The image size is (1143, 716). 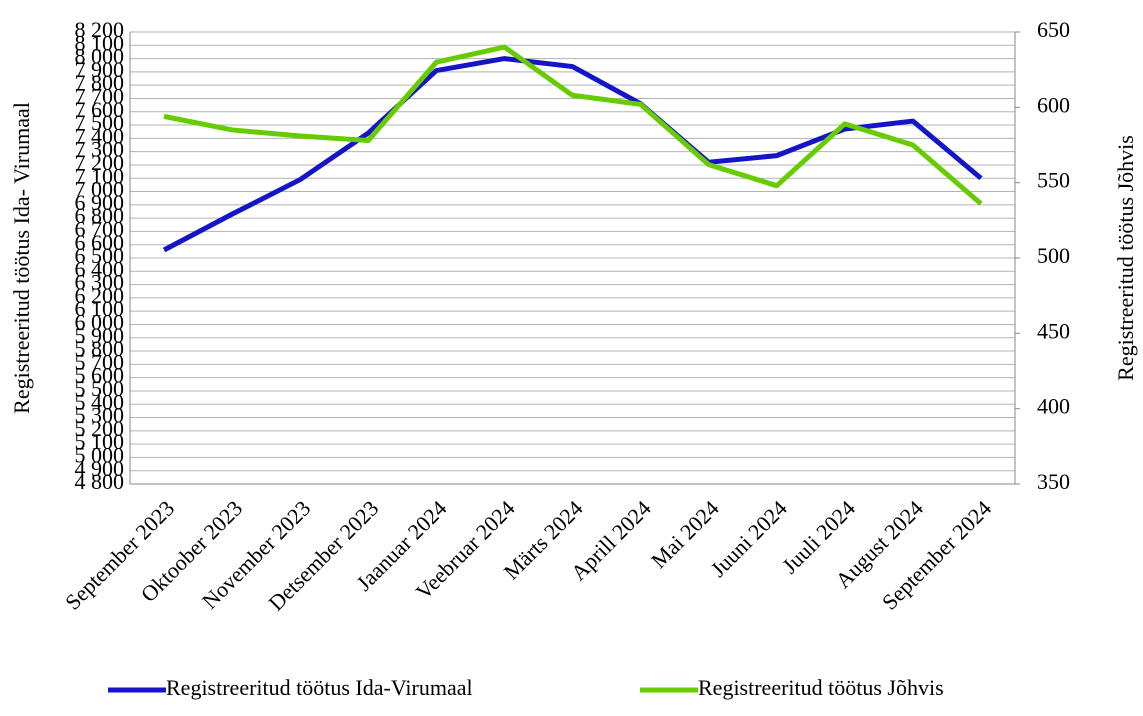 I want to click on legend-label: Registreeritud töötus Ida-Virumaal, so click(x=319, y=687).